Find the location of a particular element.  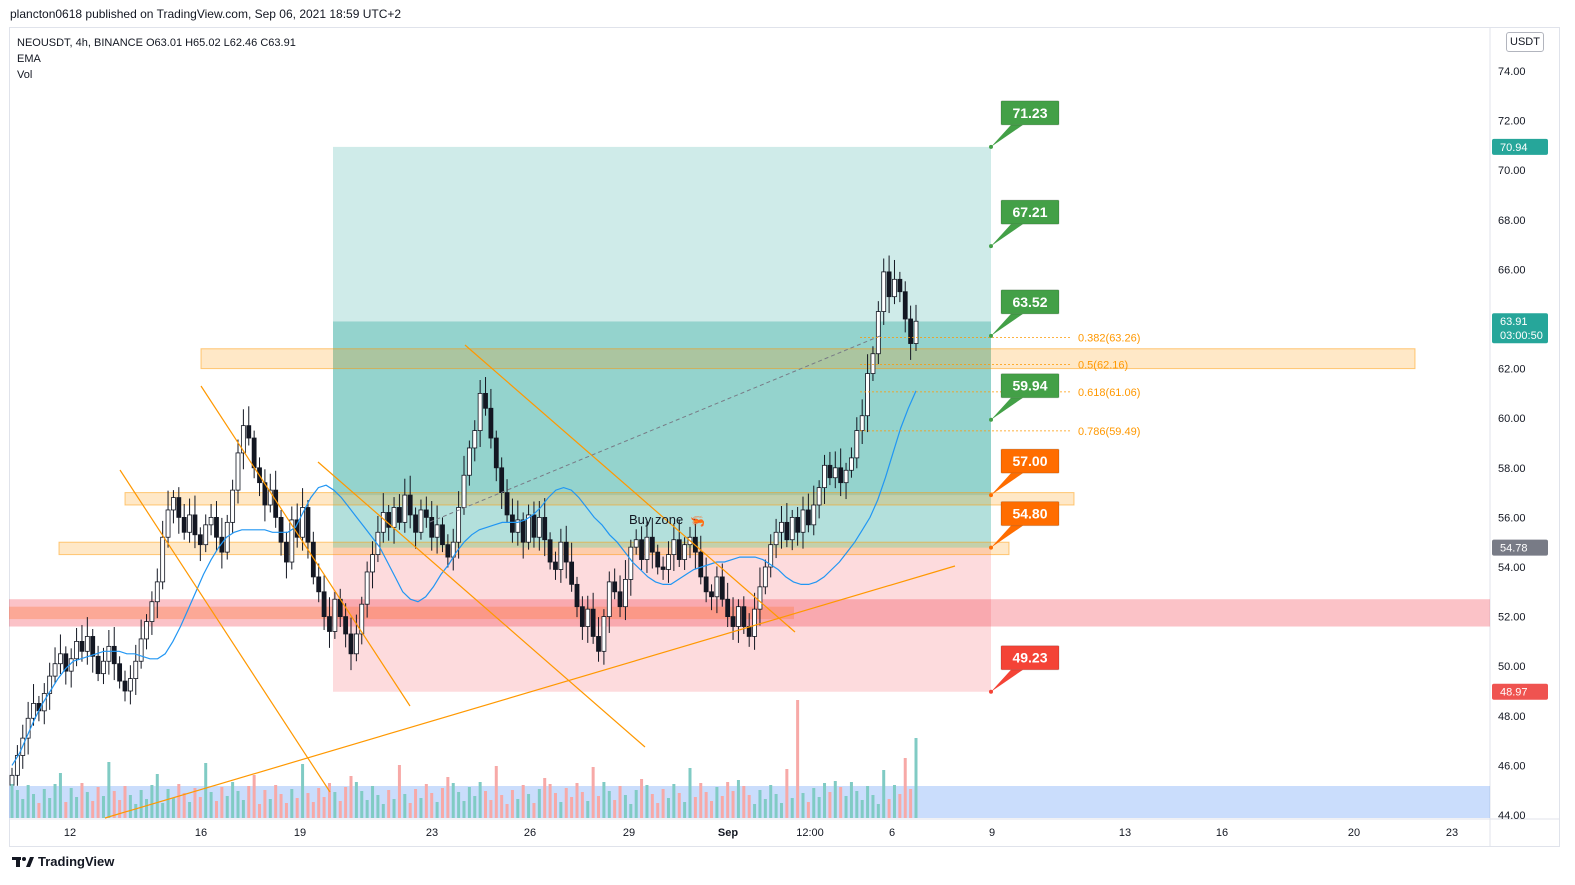

fib-label: 0.382(63.26) is located at coordinates (1109, 338).